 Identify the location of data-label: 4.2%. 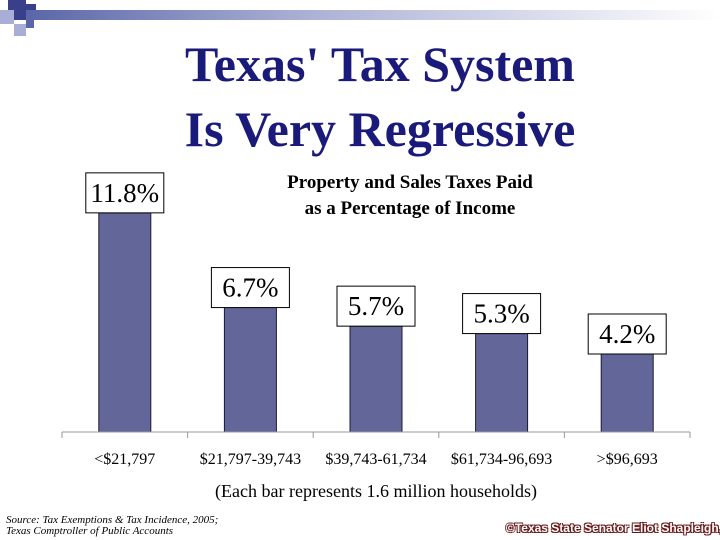
(627, 334).